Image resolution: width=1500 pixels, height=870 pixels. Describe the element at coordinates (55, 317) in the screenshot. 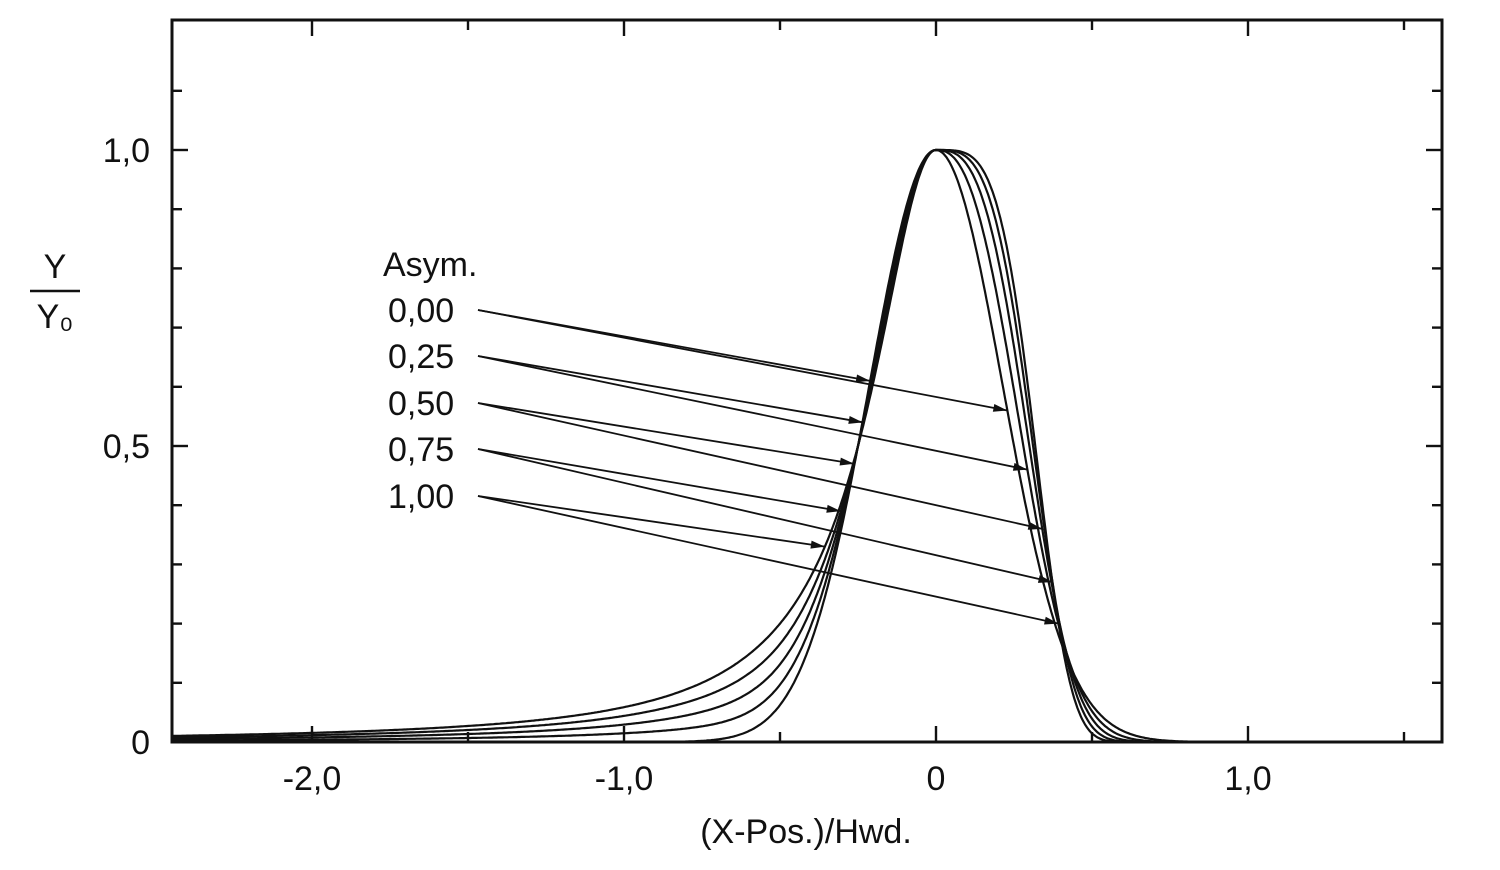

I see `y-axis-label-denominator: Y₀` at that location.